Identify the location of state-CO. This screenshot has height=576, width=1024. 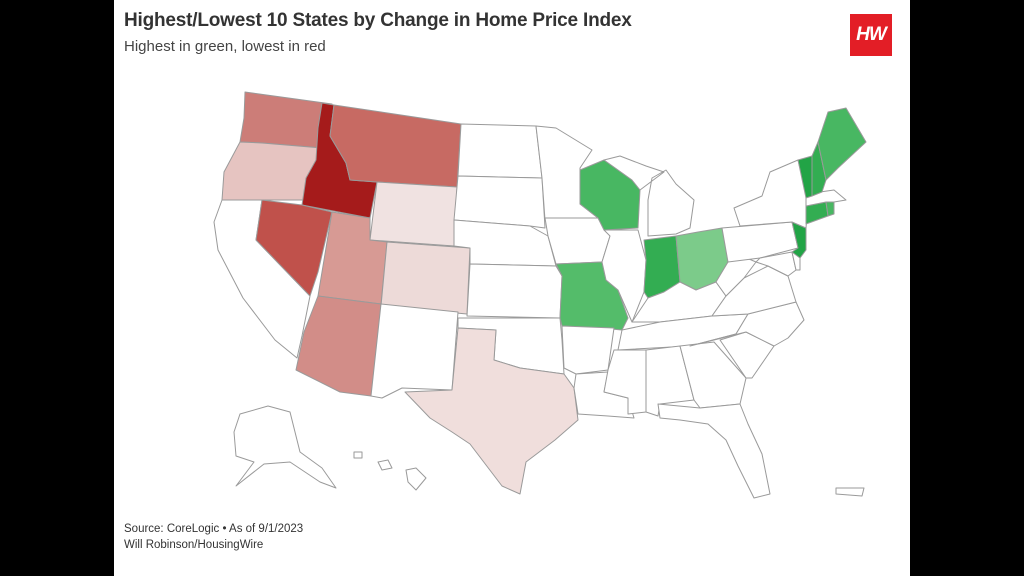
(425, 278).